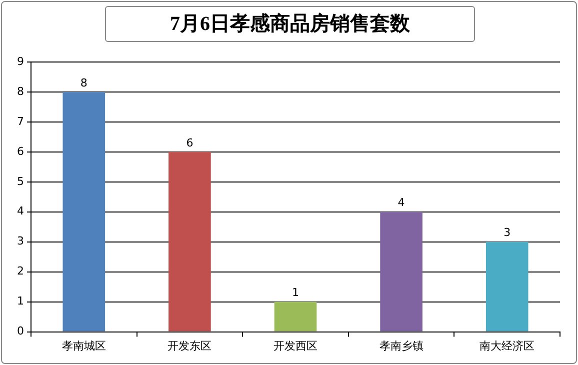  Describe the element at coordinates (295, 293) in the screenshot. I see `data-label: 1` at that location.